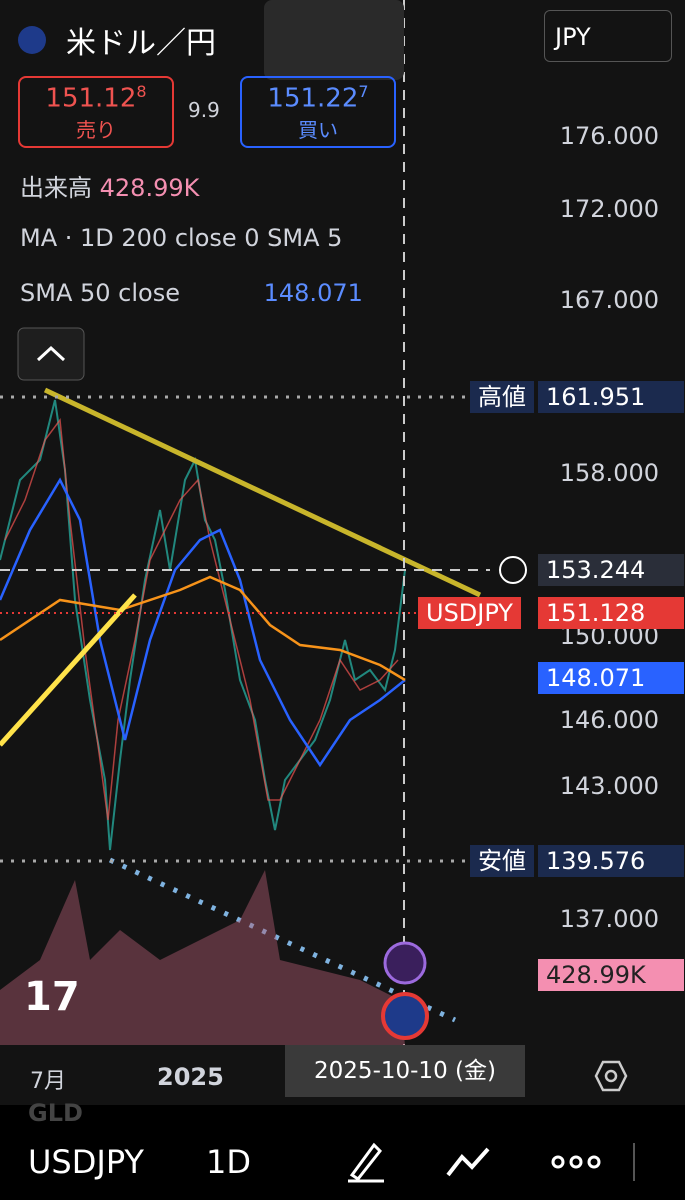 This screenshot has height=1200, width=685. I want to click on collapse-button, so click(51, 354).